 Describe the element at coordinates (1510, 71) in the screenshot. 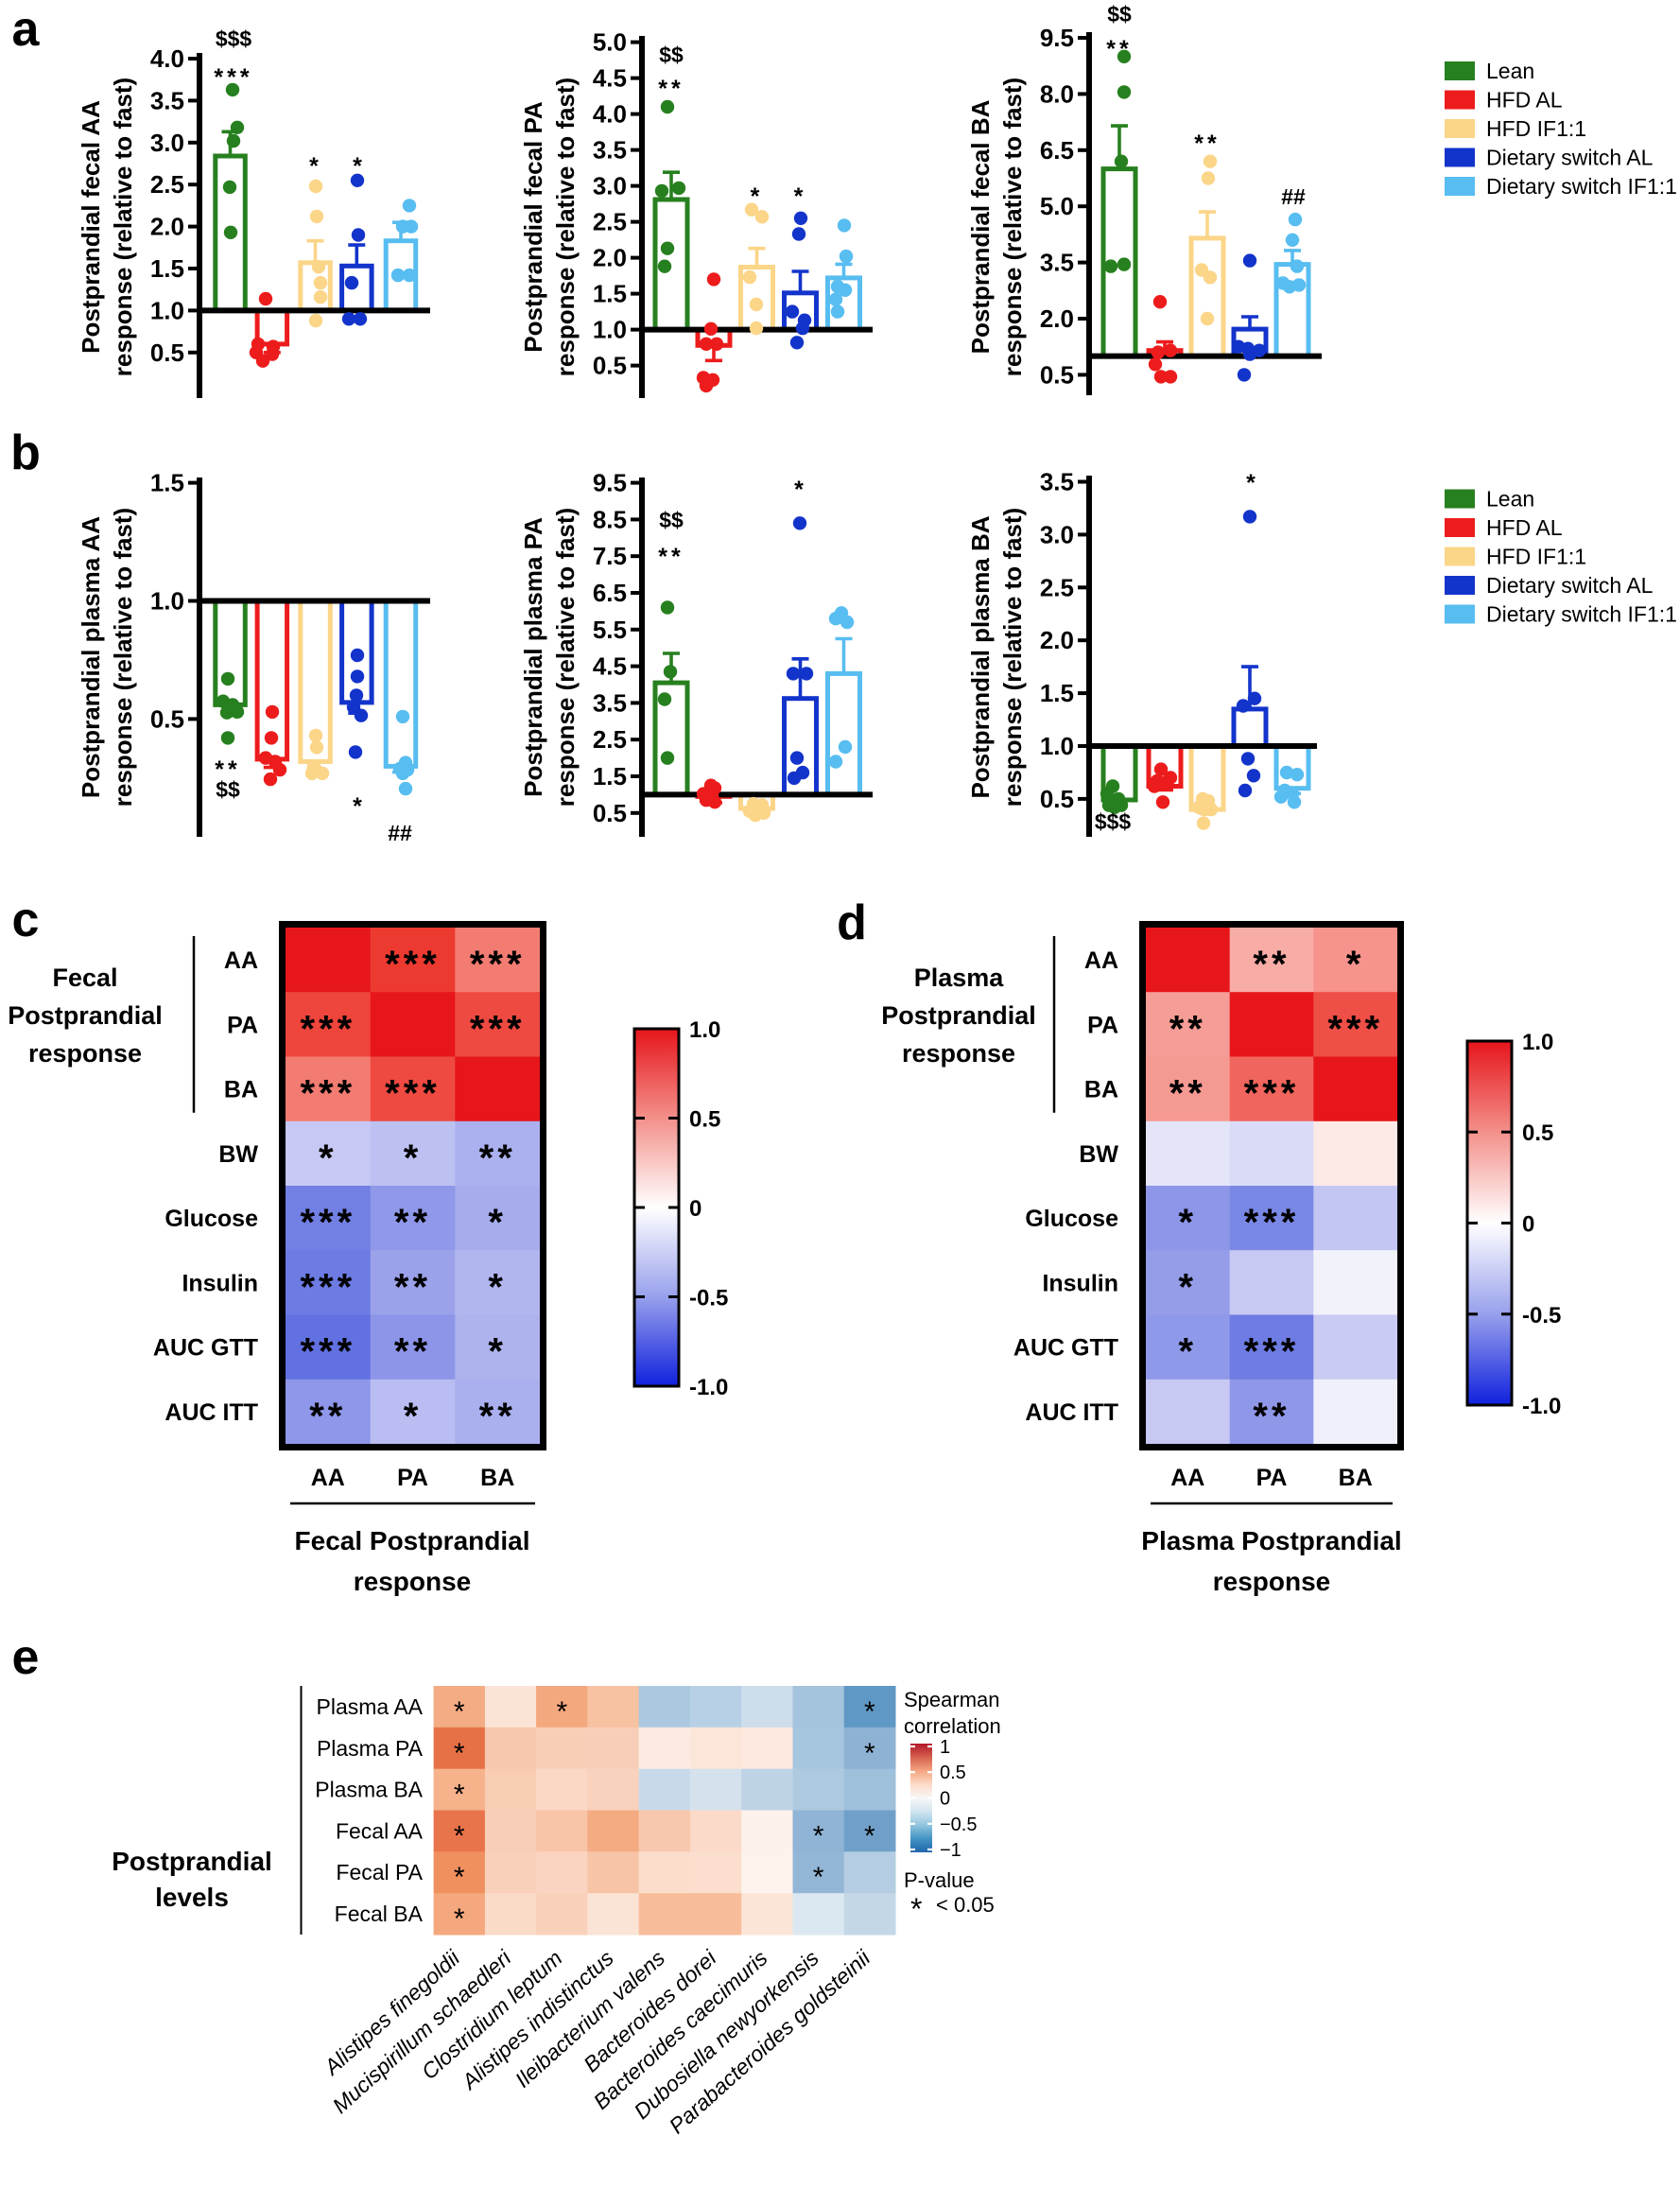

I see `svg-text: Lean` at that location.